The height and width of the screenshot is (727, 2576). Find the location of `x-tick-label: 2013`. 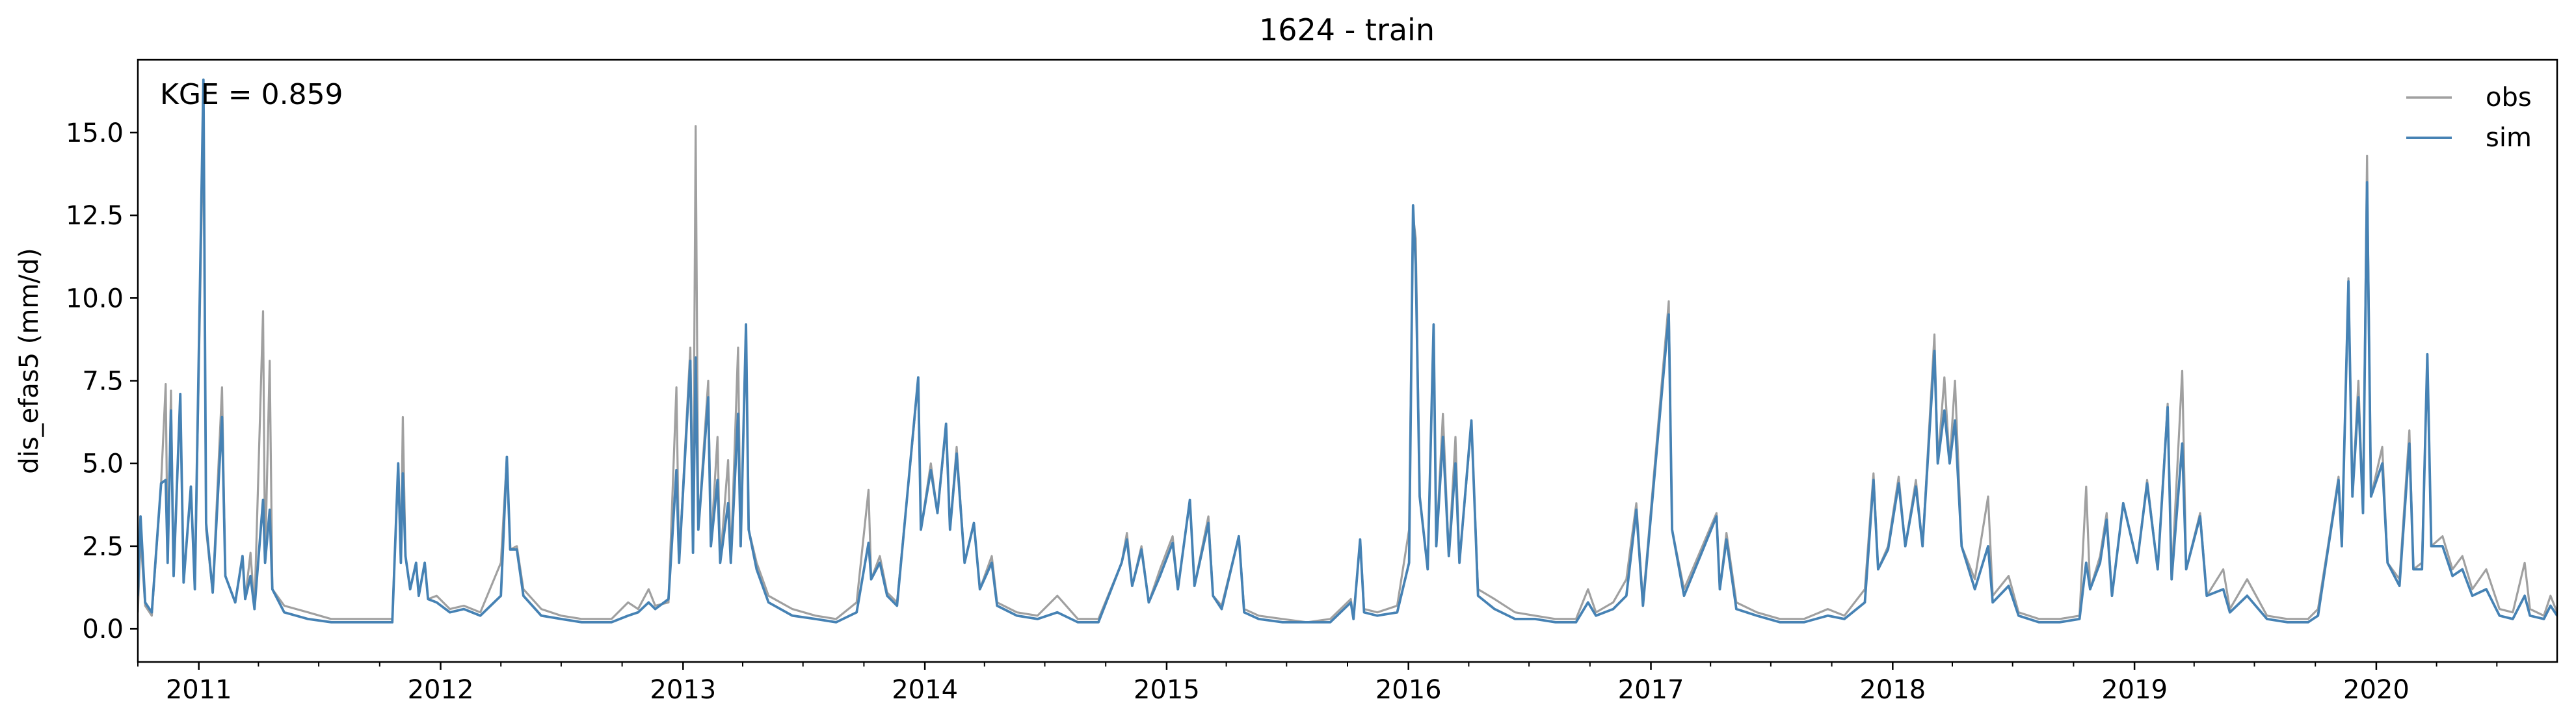

x-tick-label: 2013 is located at coordinates (683, 690).